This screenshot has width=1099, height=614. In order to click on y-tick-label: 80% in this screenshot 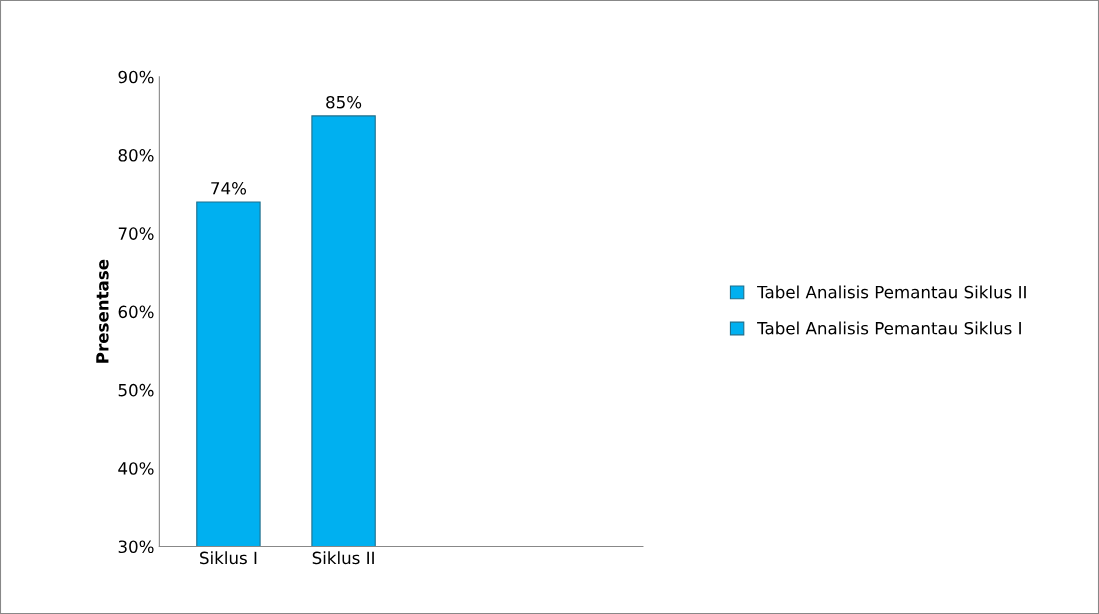, I will do `click(136, 155)`.